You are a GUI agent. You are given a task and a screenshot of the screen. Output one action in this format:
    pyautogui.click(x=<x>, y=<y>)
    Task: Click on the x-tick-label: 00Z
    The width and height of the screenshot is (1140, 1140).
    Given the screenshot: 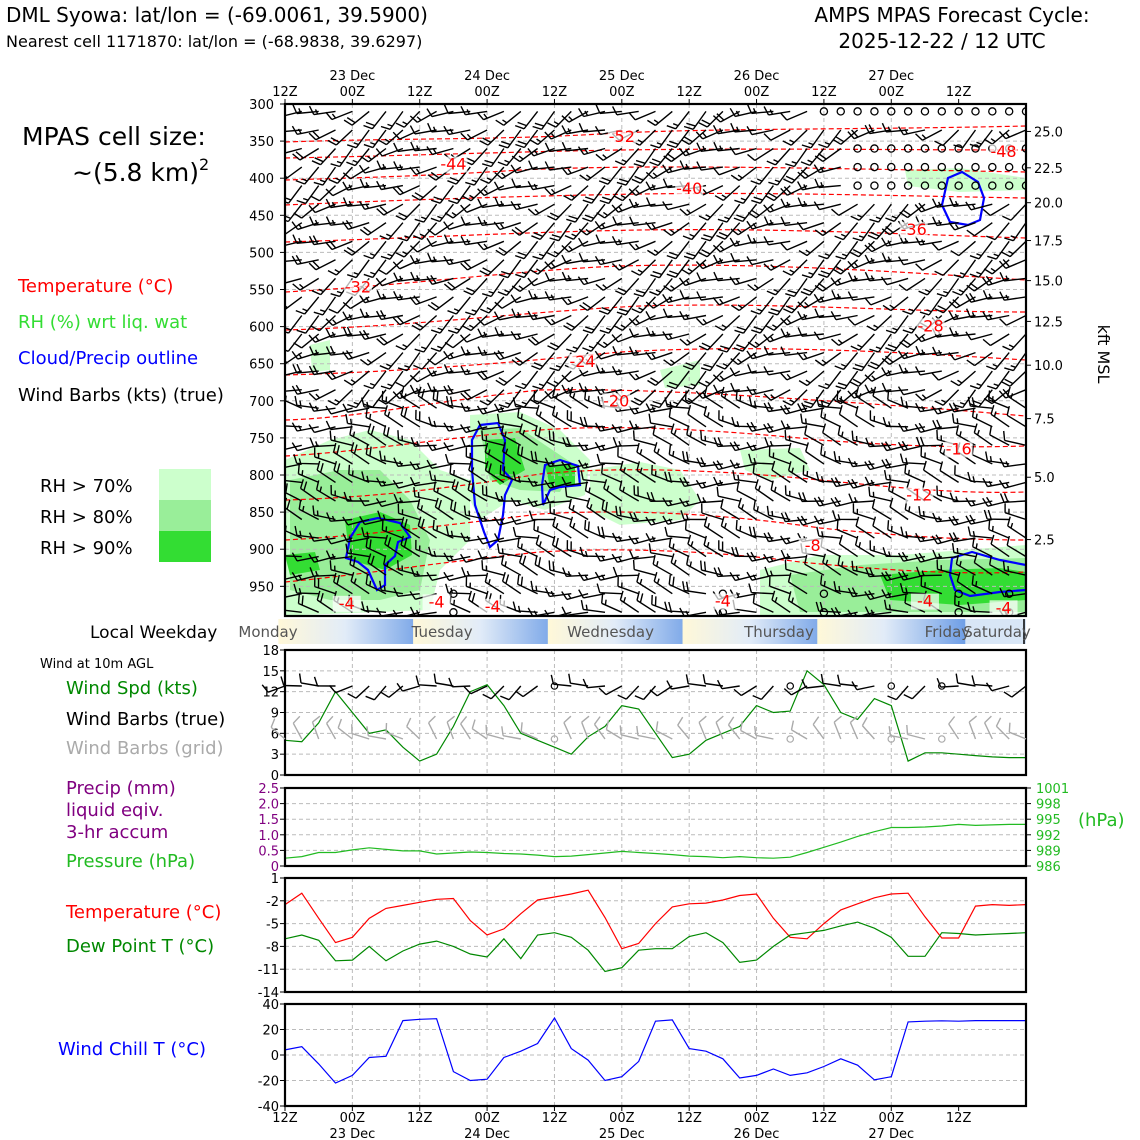 What is the action you would take?
    pyautogui.click(x=892, y=92)
    